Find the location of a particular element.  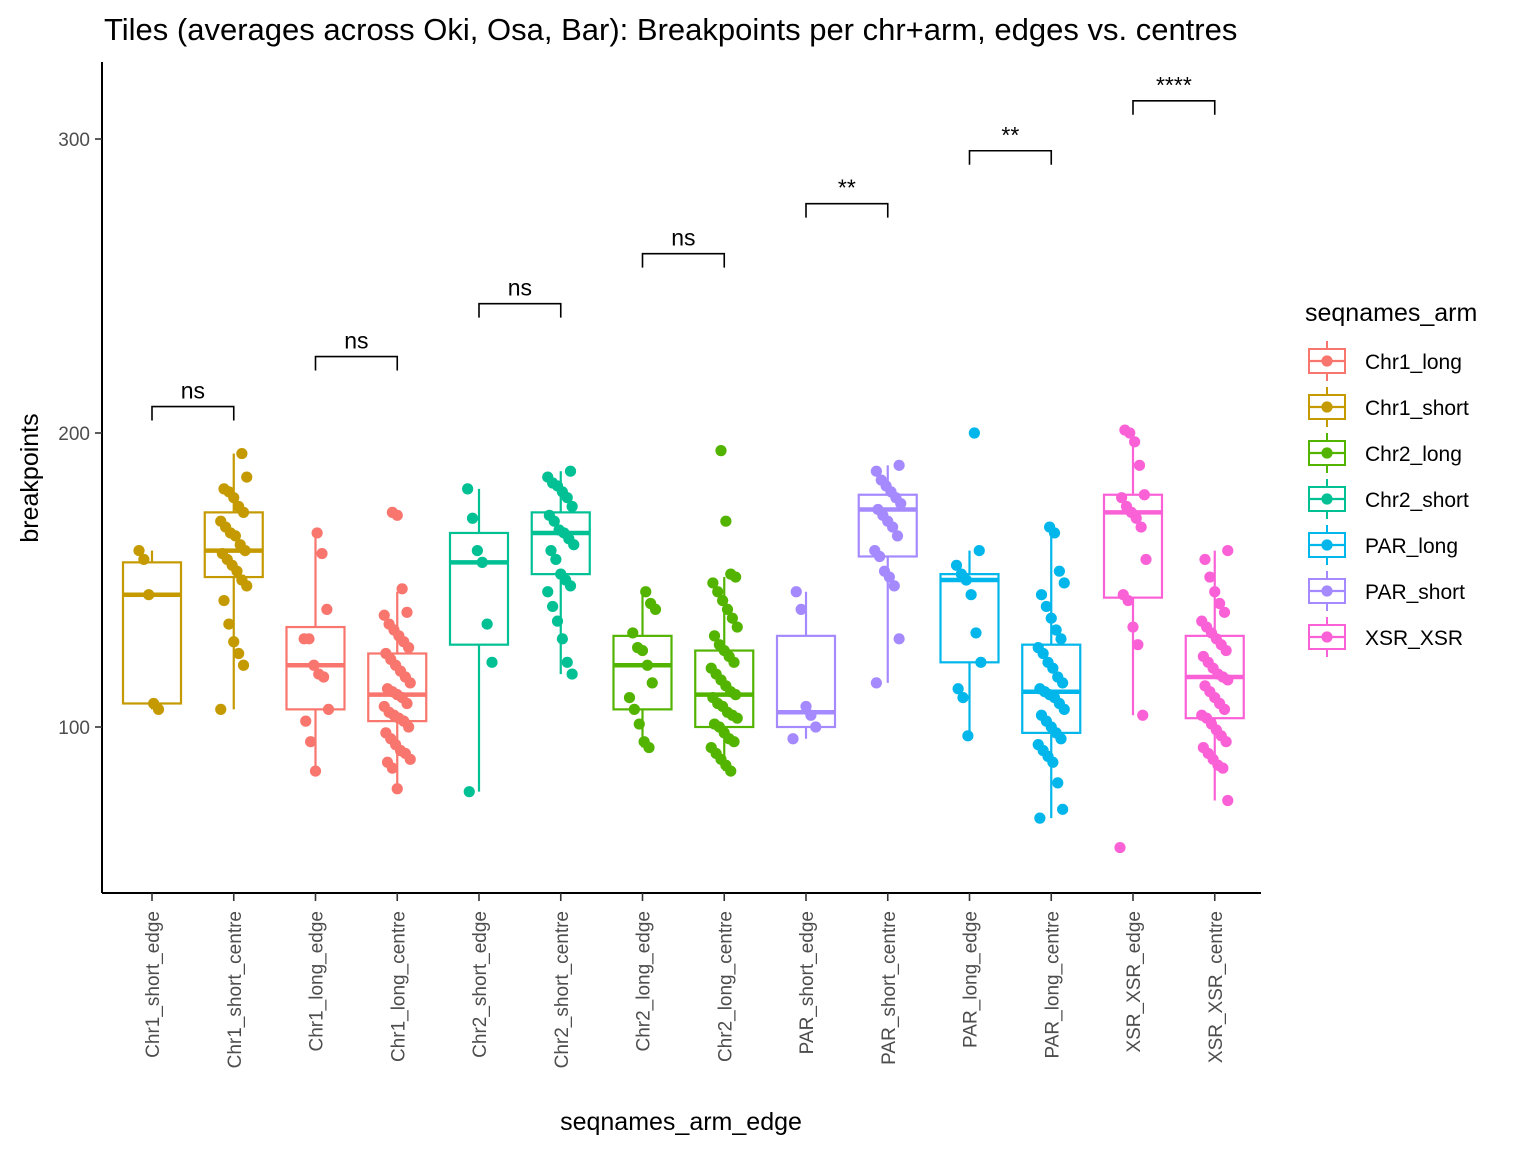

significance-label: ns is located at coordinates (520, 288).